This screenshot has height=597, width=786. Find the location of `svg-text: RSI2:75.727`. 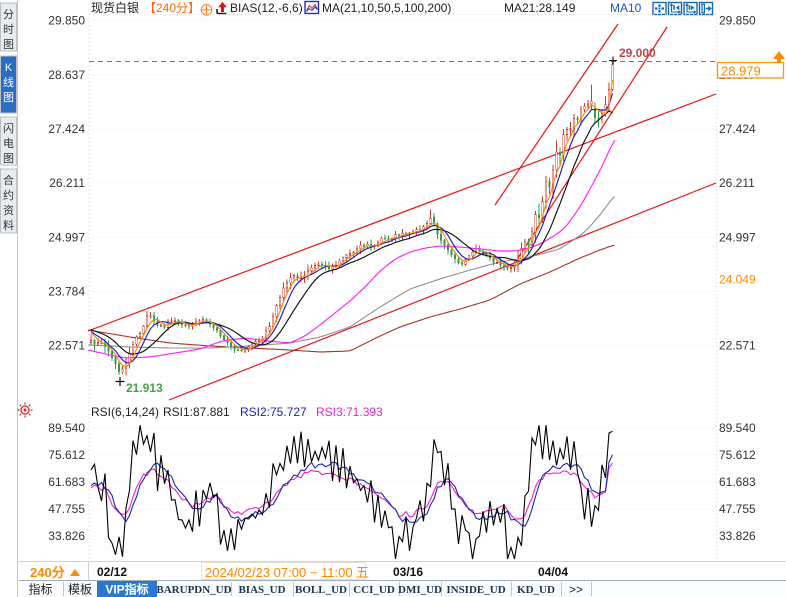

svg-text: RSI2:75.727 is located at coordinates (273, 412).